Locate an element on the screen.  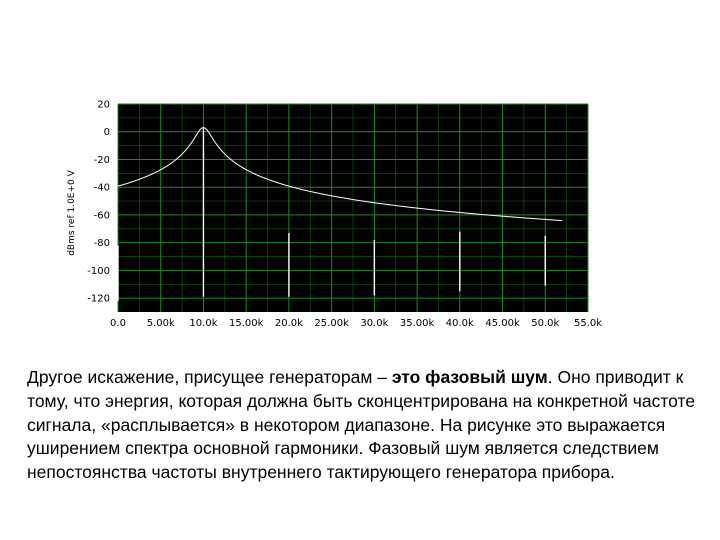
spectrum-trace is located at coordinates (340, 174).